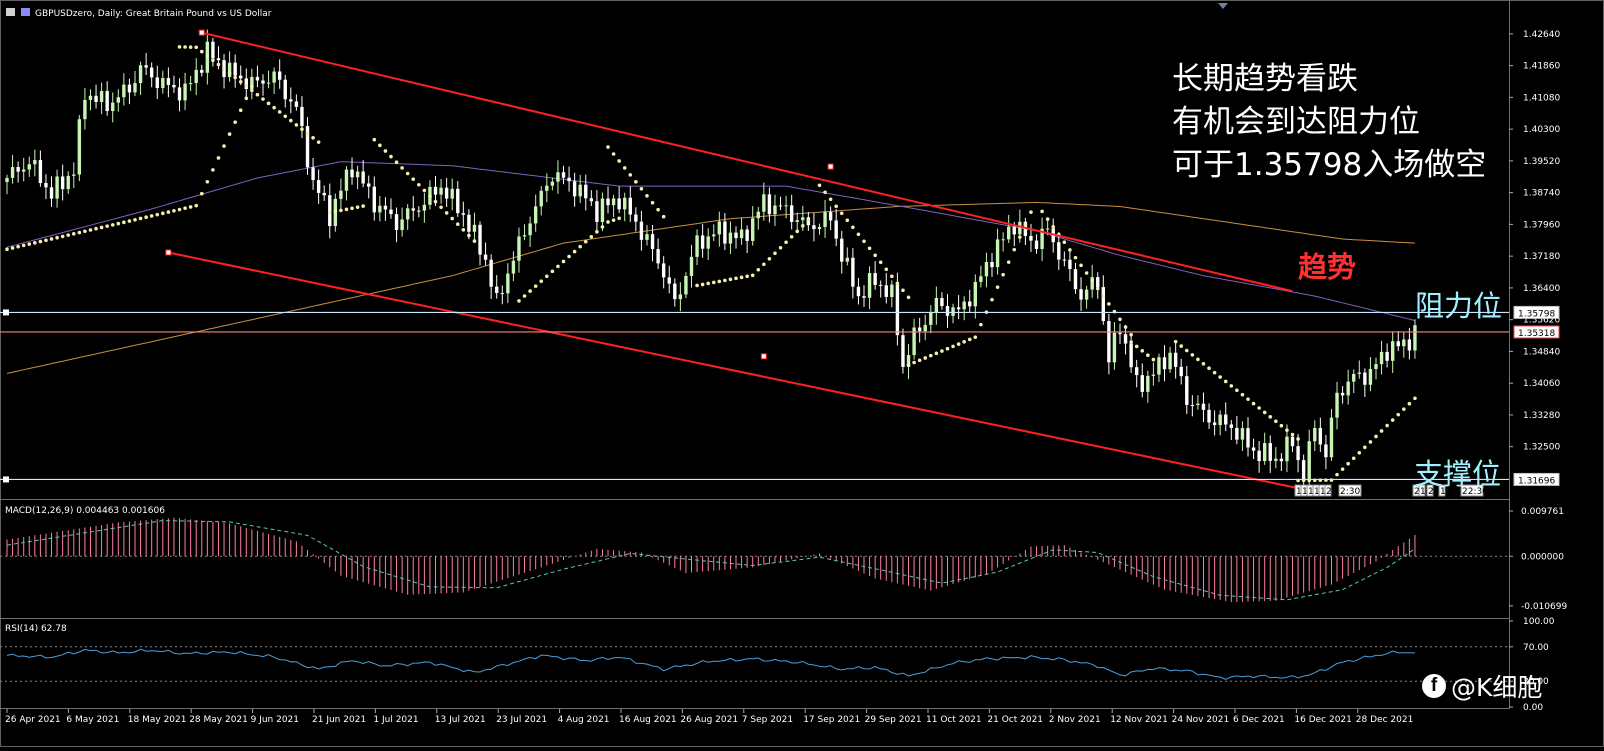  What do you see at coordinates (10, 12) in the screenshot?
I see `window-menu-icon` at bounding box center [10, 12].